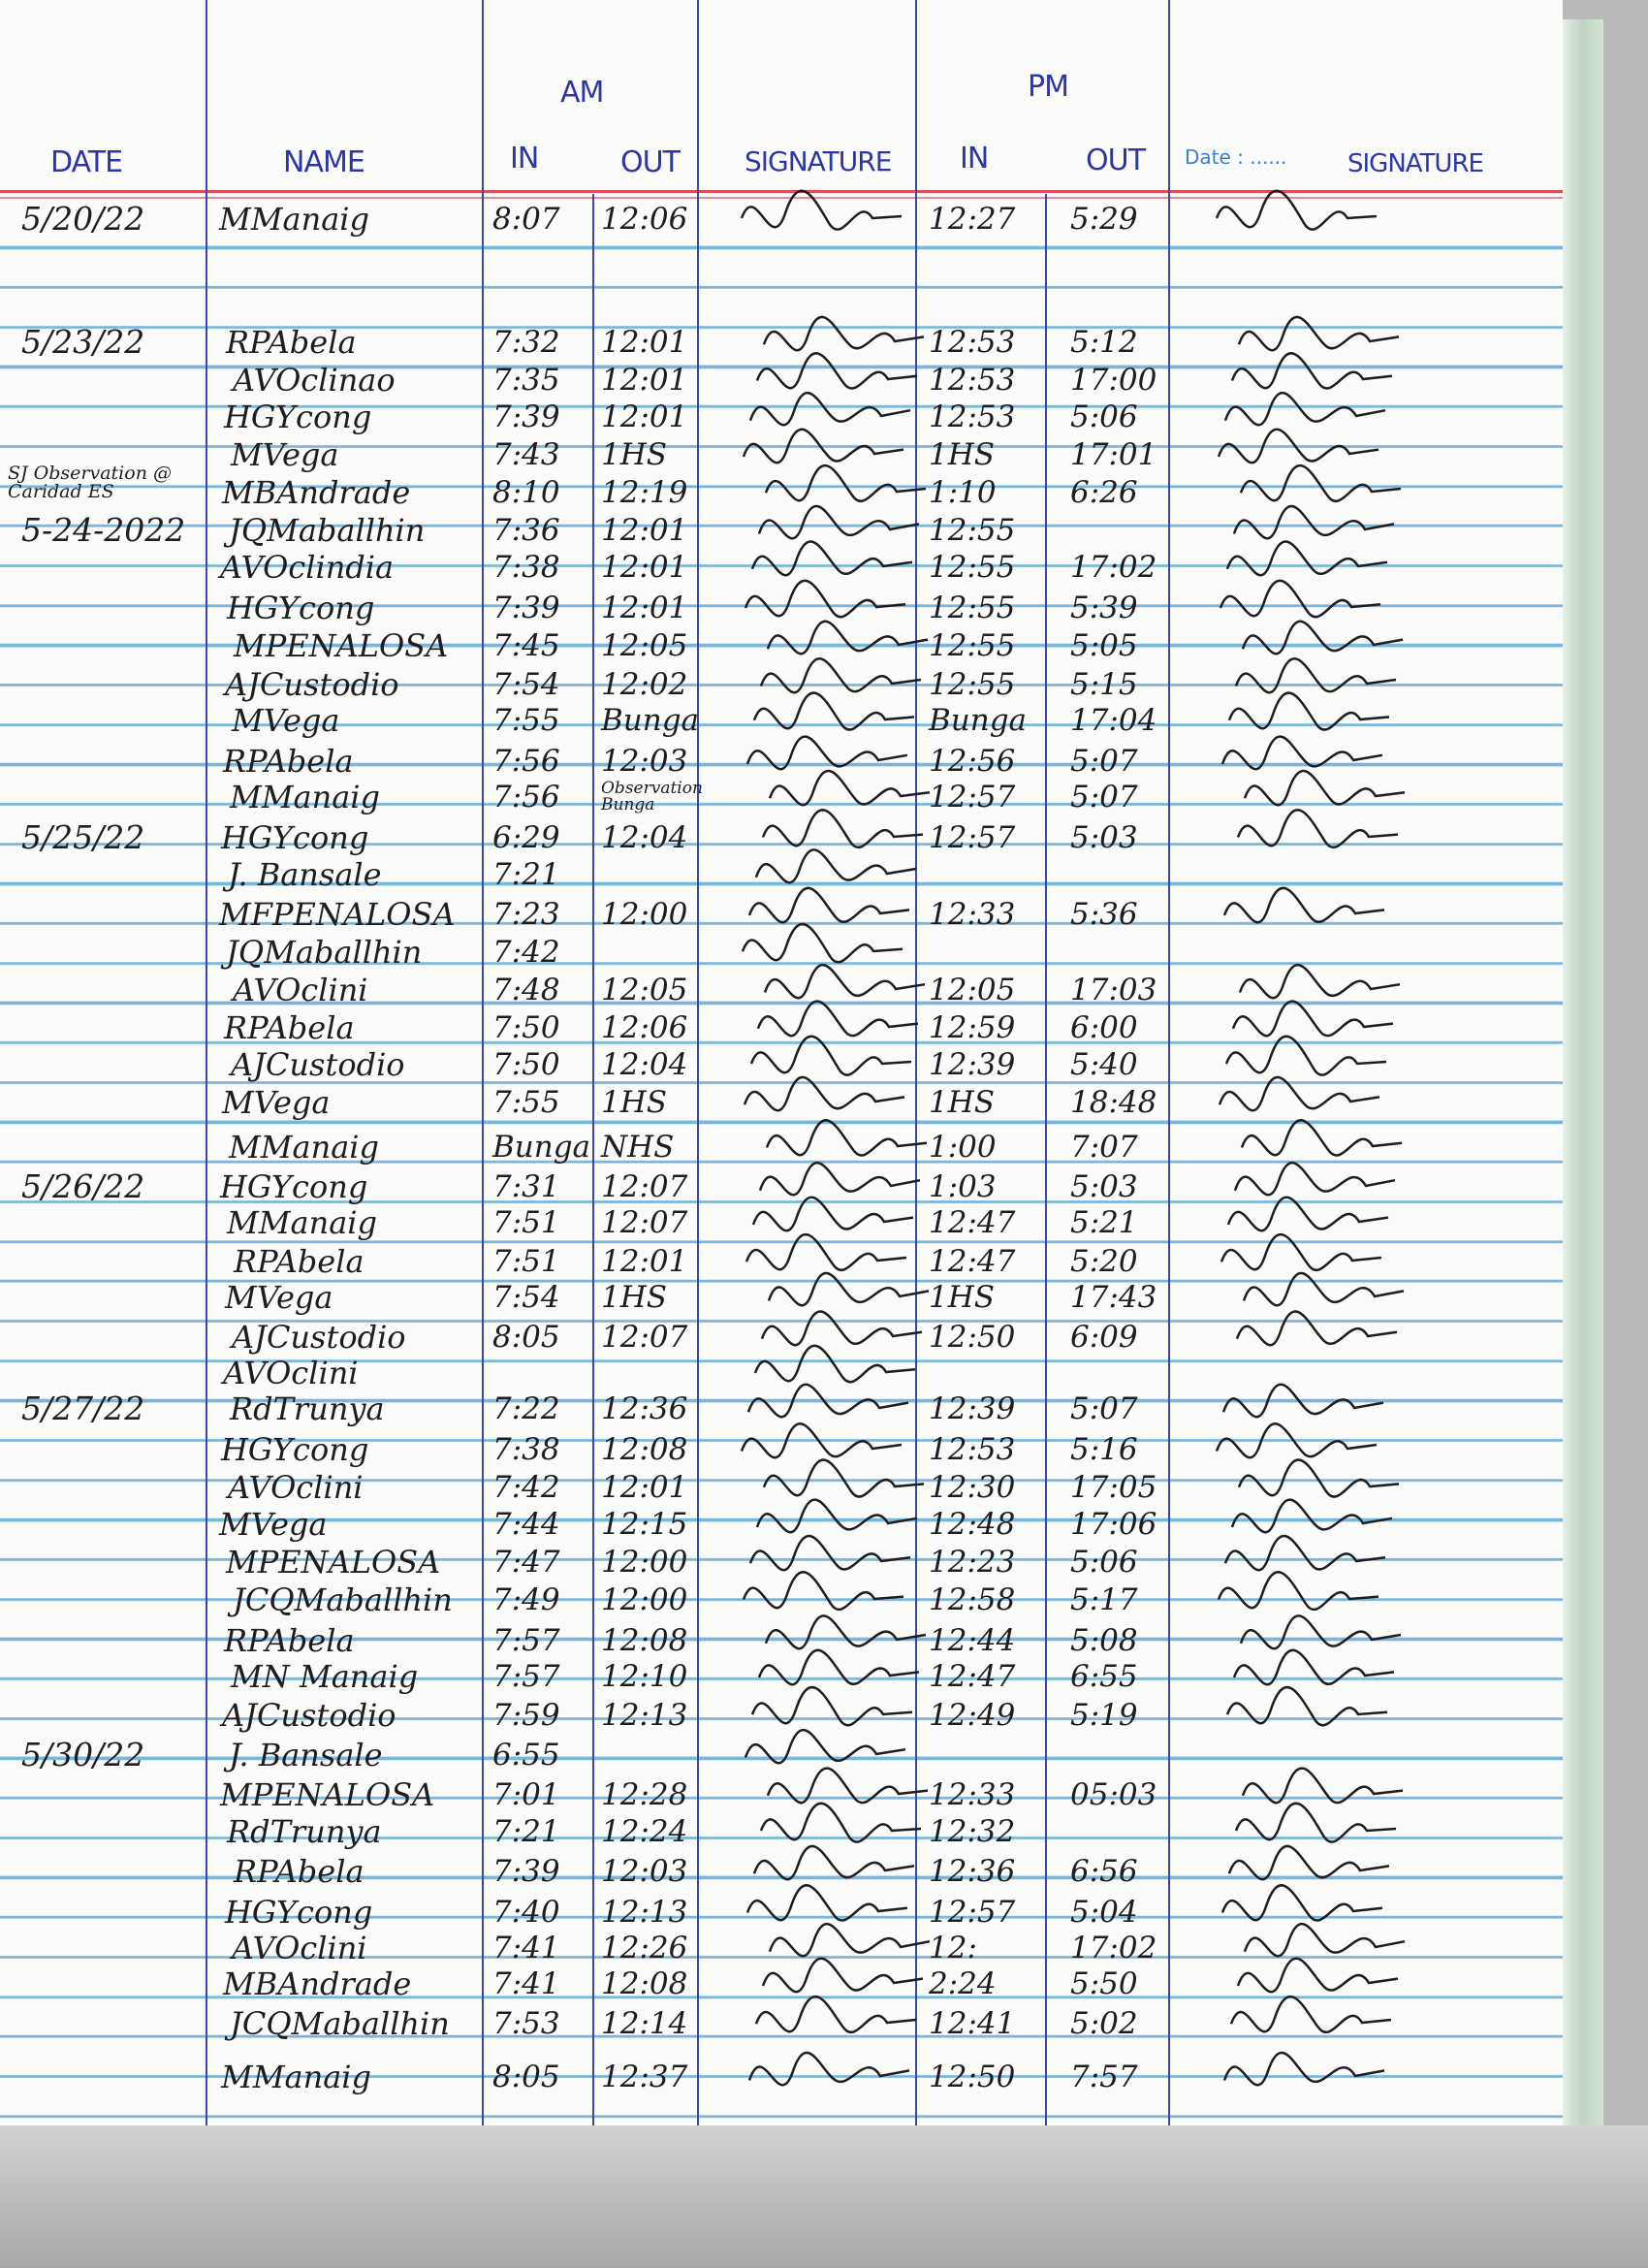 Image resolution: width=1648 pixels, height=2268 pixels. Describe the element at coordinates (781, 1709) in the screenshot. I see `table-row: AJCustodio 7:59 12:13 12:49 5:19` at that location.